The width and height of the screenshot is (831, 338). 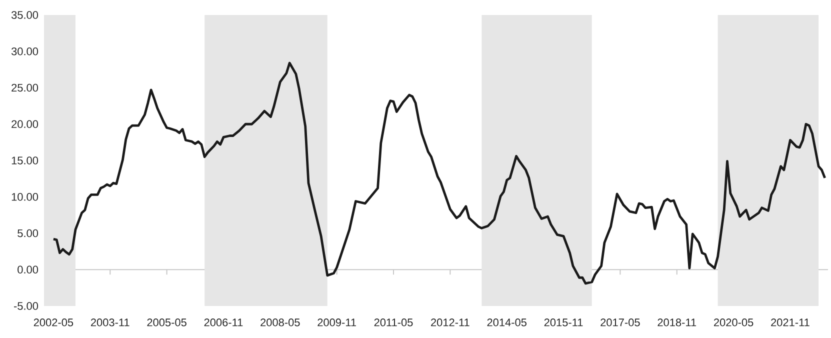 What do you see at coordinates (223, 322) in the screenshot?
I see `x-tick-label: 2006-11` at bounding box center [223, 322].